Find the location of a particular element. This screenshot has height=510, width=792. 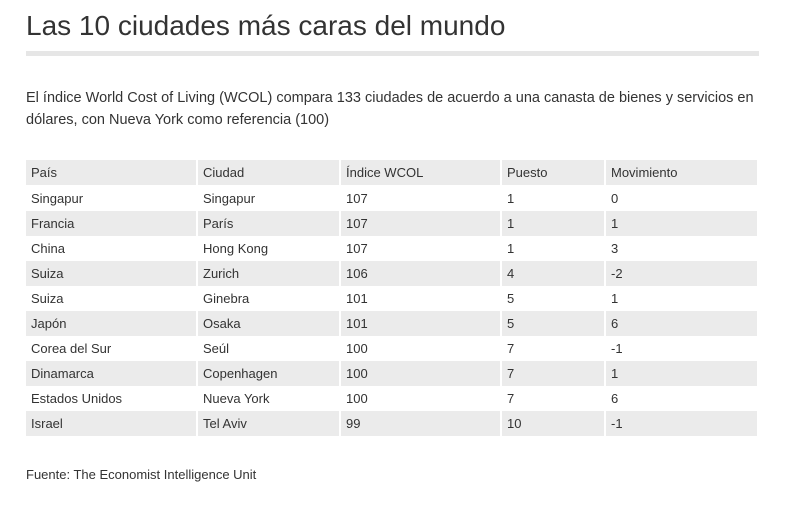

table-row: Estados Unidos Nueva York 100 7 6 is located at coordinates (391, 398).